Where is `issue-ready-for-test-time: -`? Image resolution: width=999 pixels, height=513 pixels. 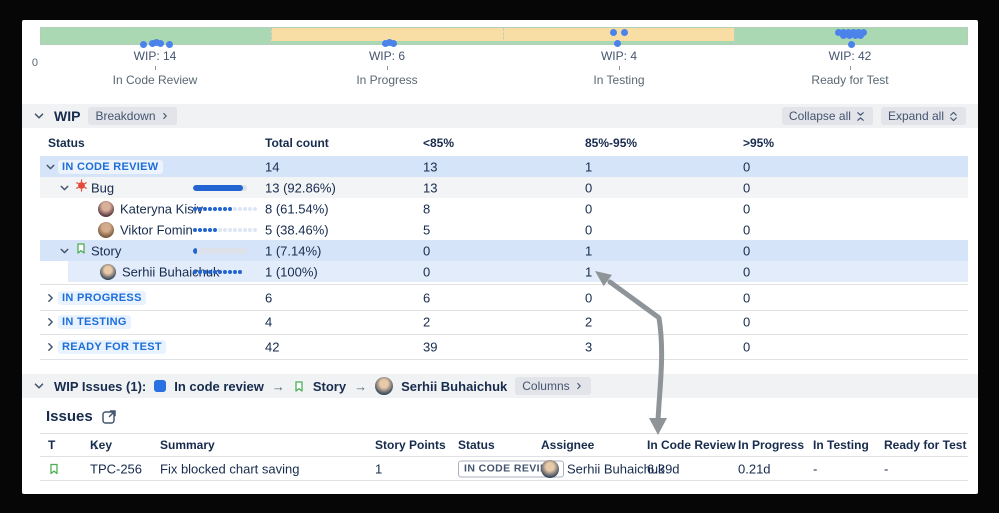
issue-ready-for-test-time: - is located at coordinates (886, 468).